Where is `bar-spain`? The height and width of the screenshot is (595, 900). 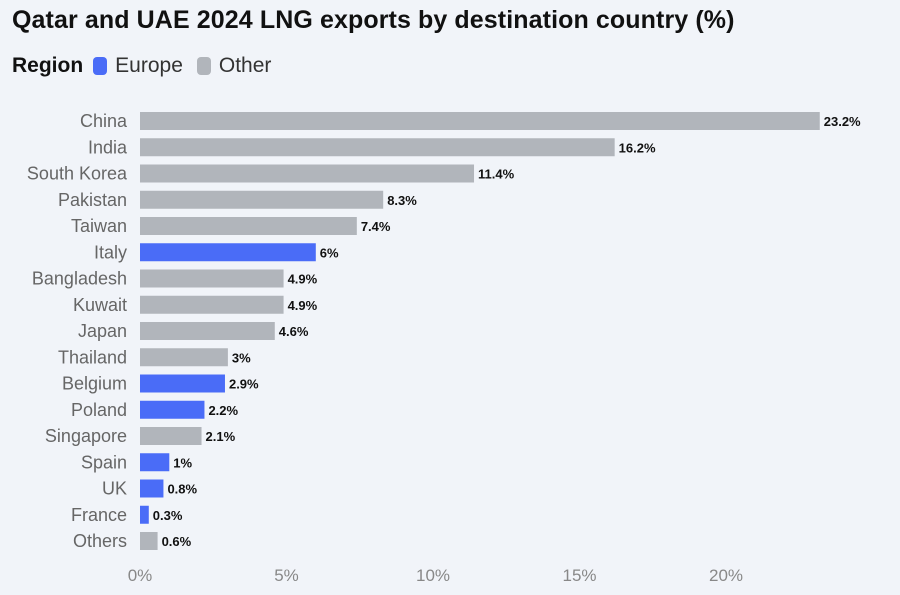 bar-spain is located at coordinates (155, 462).